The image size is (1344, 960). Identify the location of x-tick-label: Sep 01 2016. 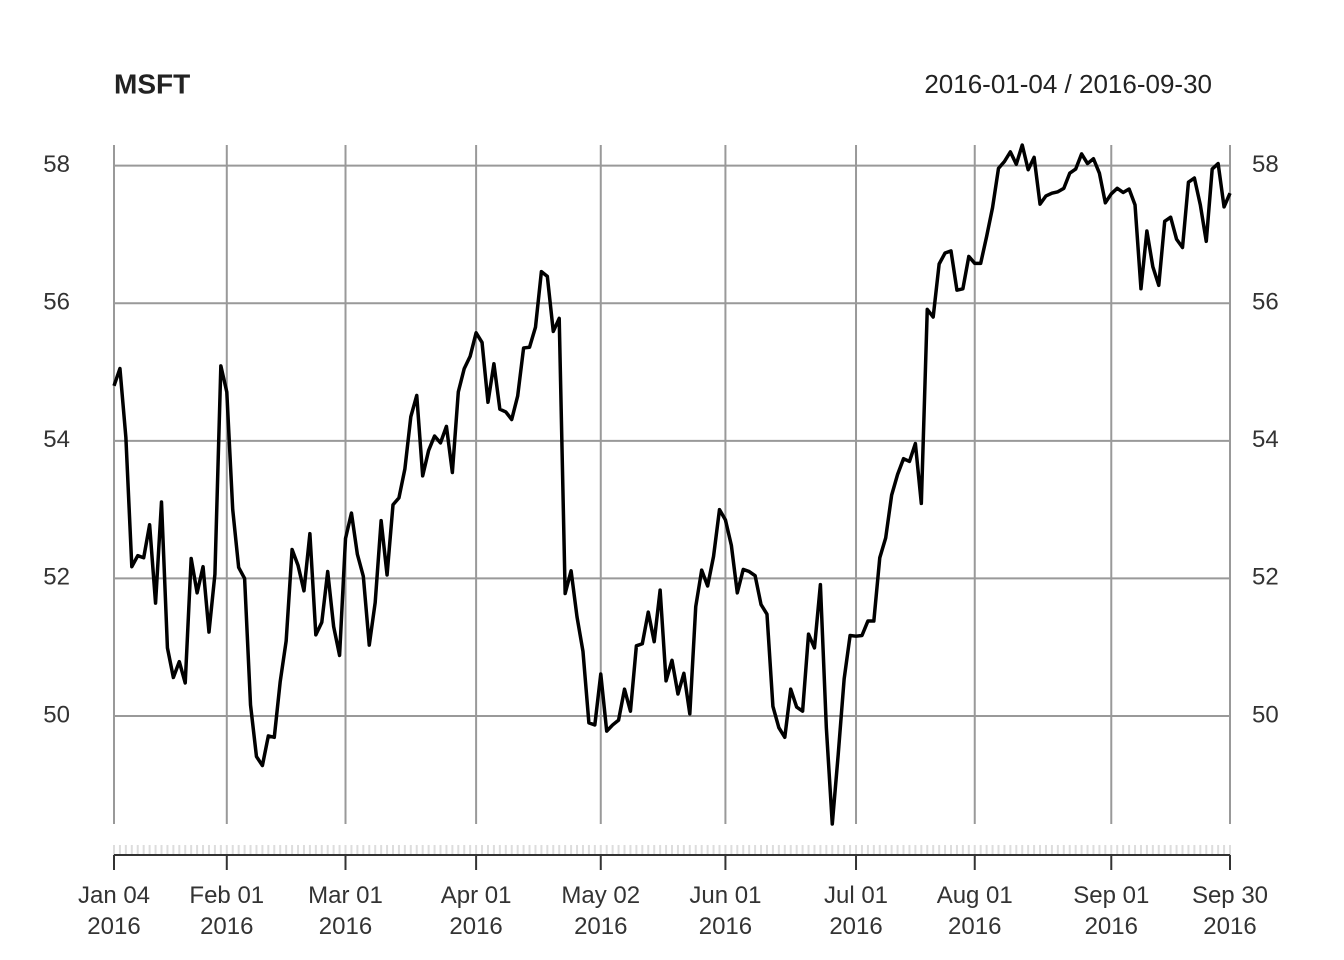
(1111, 911).